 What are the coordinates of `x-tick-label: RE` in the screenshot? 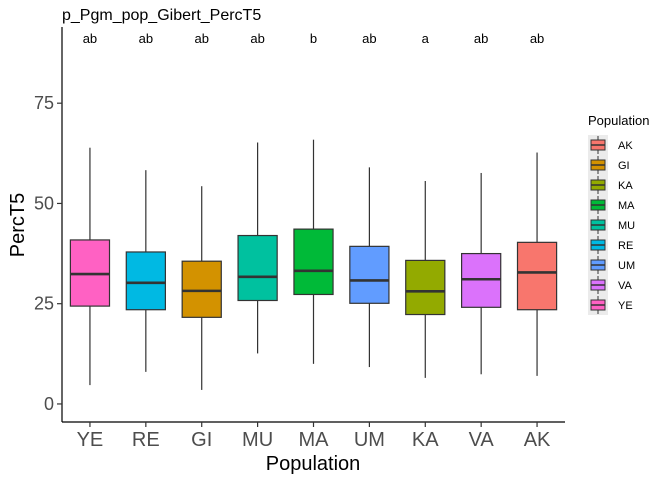 It's located at (146, 440).